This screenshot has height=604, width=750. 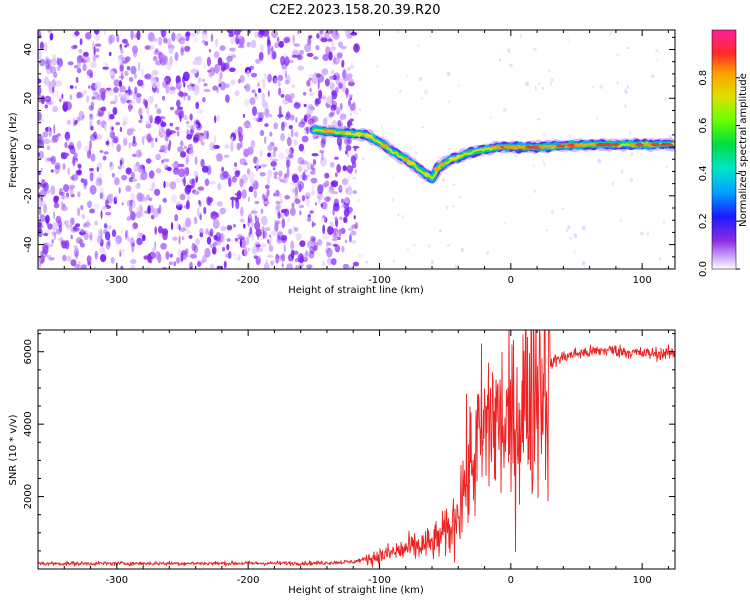 What do you see at coordinates (13, 150) in the screenshot?
I see `spectrogram-y-label: Frequency (Hz)` at bounding box center [13, 150].